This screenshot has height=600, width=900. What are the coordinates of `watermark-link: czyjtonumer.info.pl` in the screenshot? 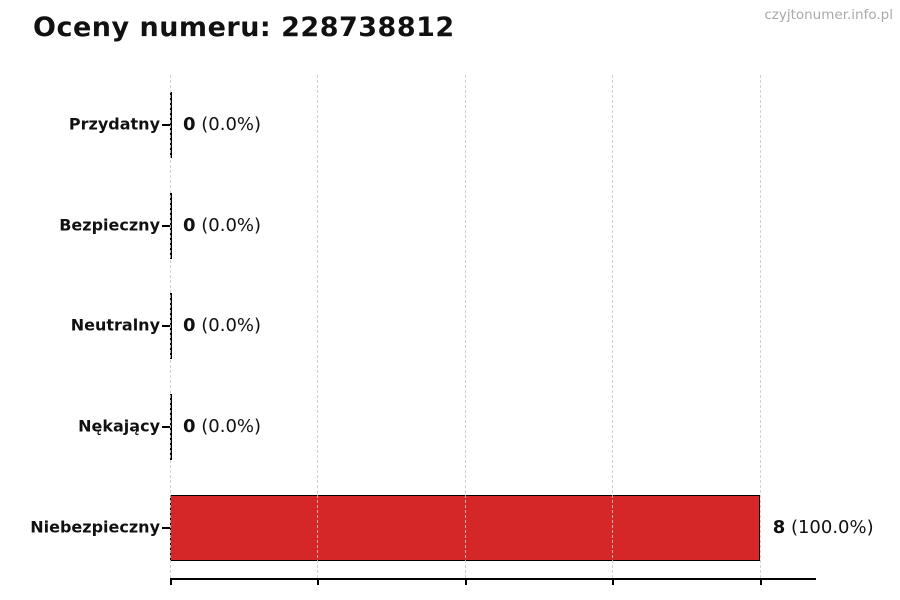 It's located at (828, 15).